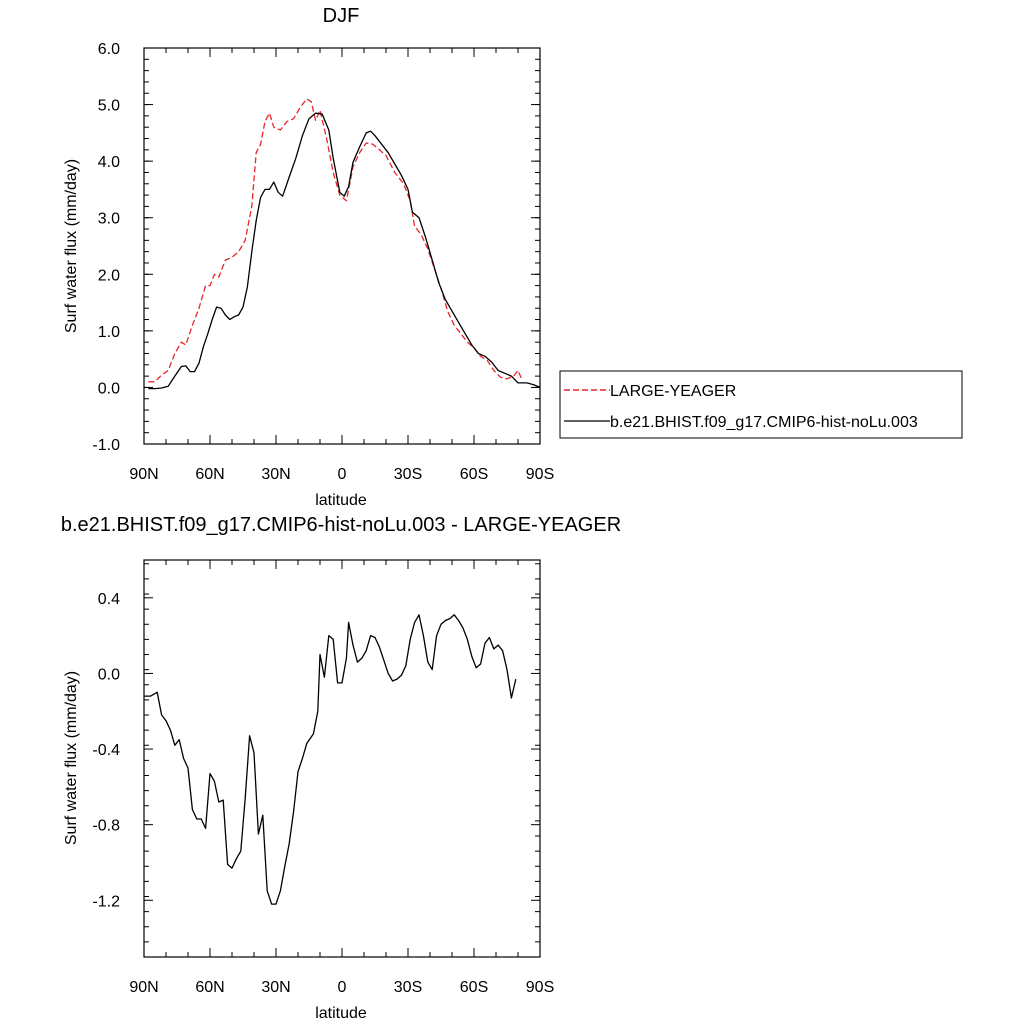  What do you see at coordinates (342, 474) in the screenshot?
I see `top-chart-x-tick-label: 0` at bounding box center [342, 474].